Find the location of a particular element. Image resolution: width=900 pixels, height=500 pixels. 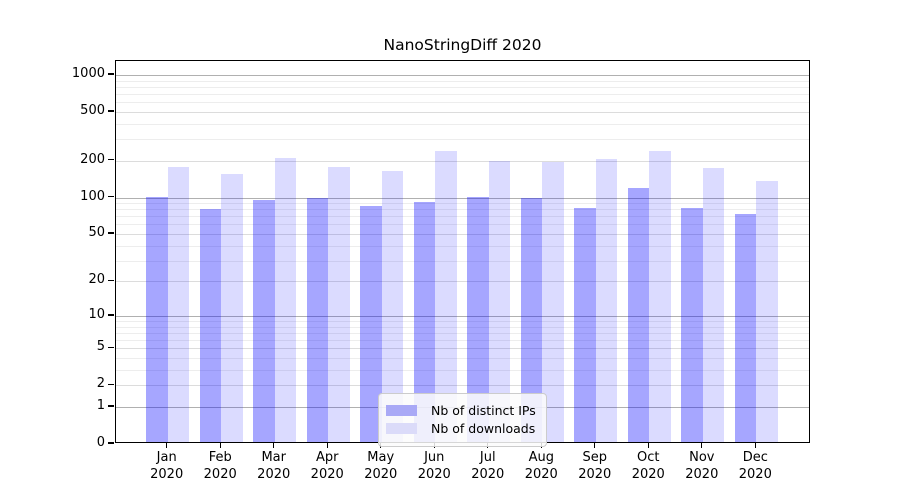

y-tick-label: 2 is located at coordinates (100, 384).